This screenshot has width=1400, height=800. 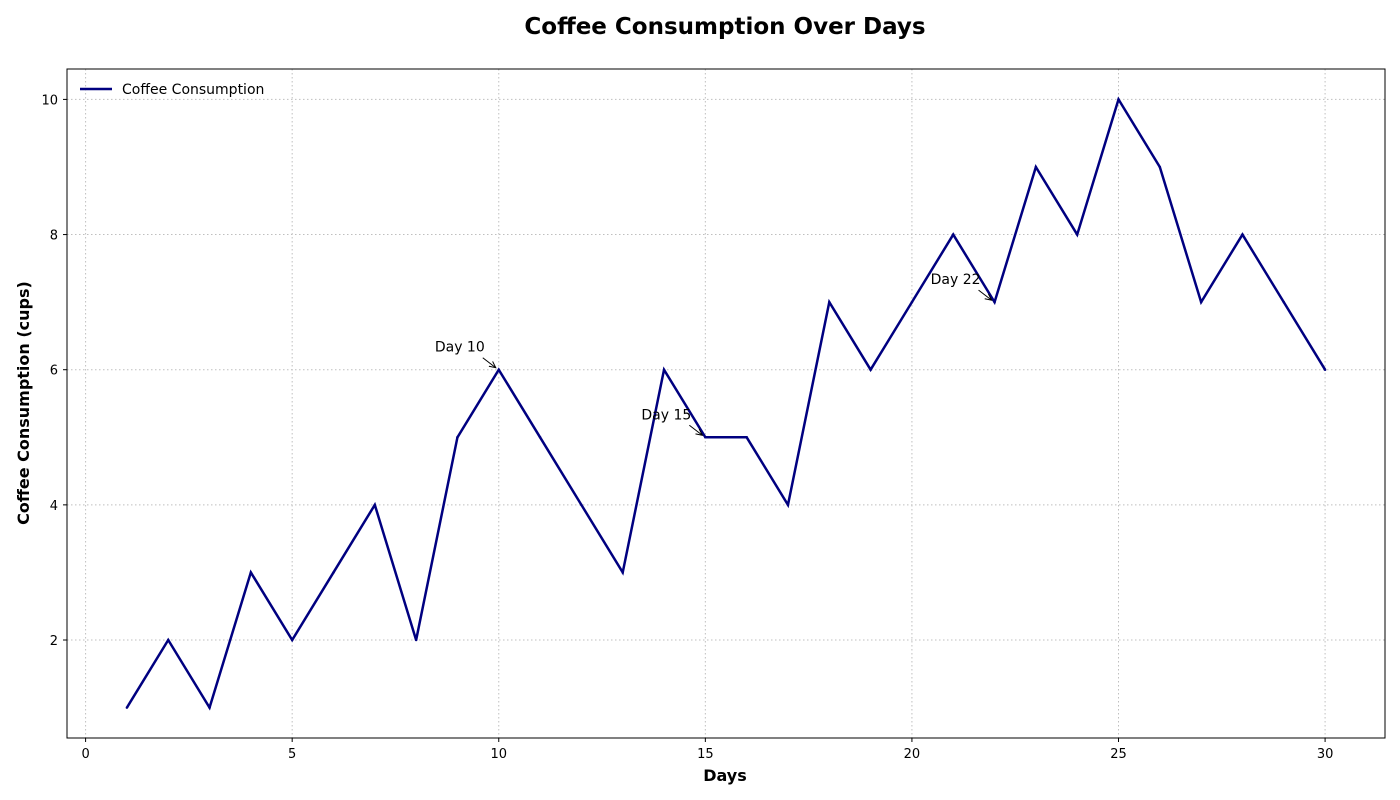 What do you see at coordinates (193, 90) in the screenshot?
I see `legend-label: Coffee Consumption` at bounding box center [193, 90].